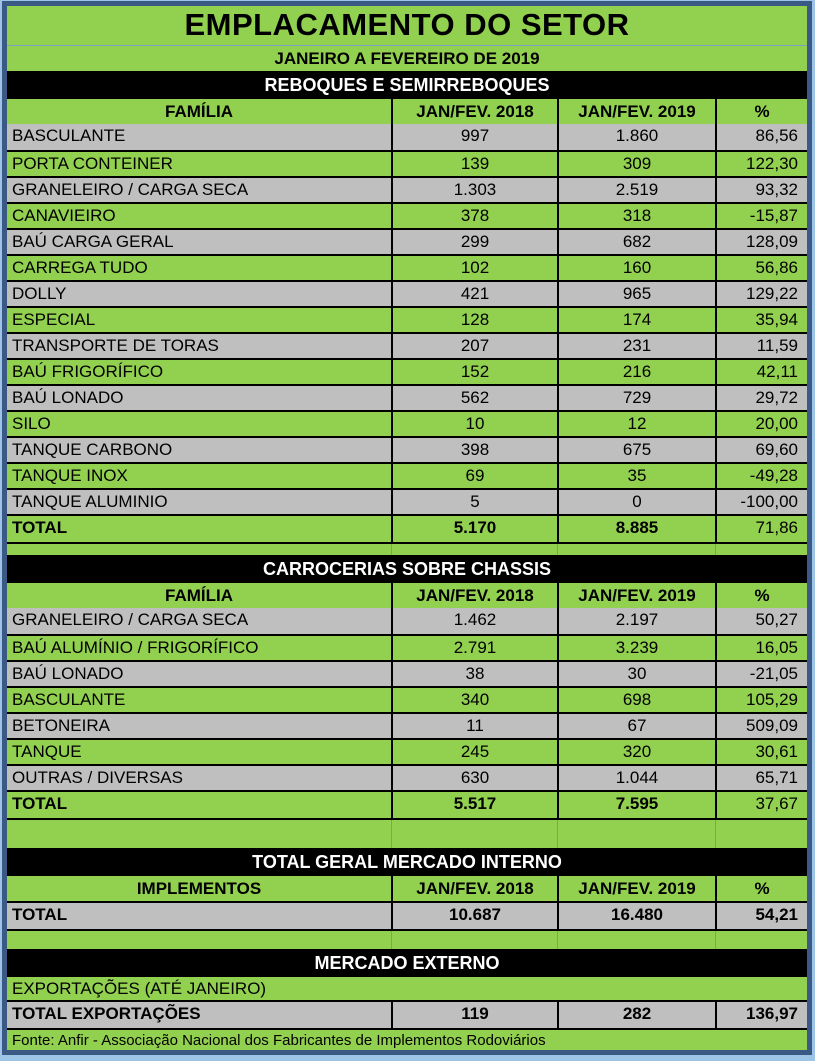  What do you see at coordinates (47, 751) in the screenshot?
I see `family-cell: TANQUE` at bounding box center [47, 751].